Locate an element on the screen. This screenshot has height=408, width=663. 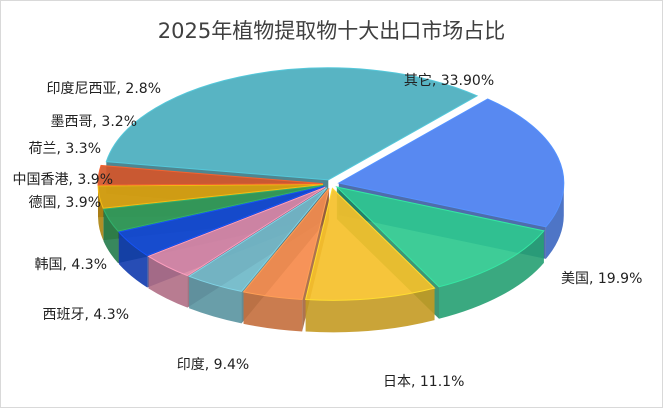
slice-label-6: 中国香港, 3.9% is located at coordinates (63, 180).